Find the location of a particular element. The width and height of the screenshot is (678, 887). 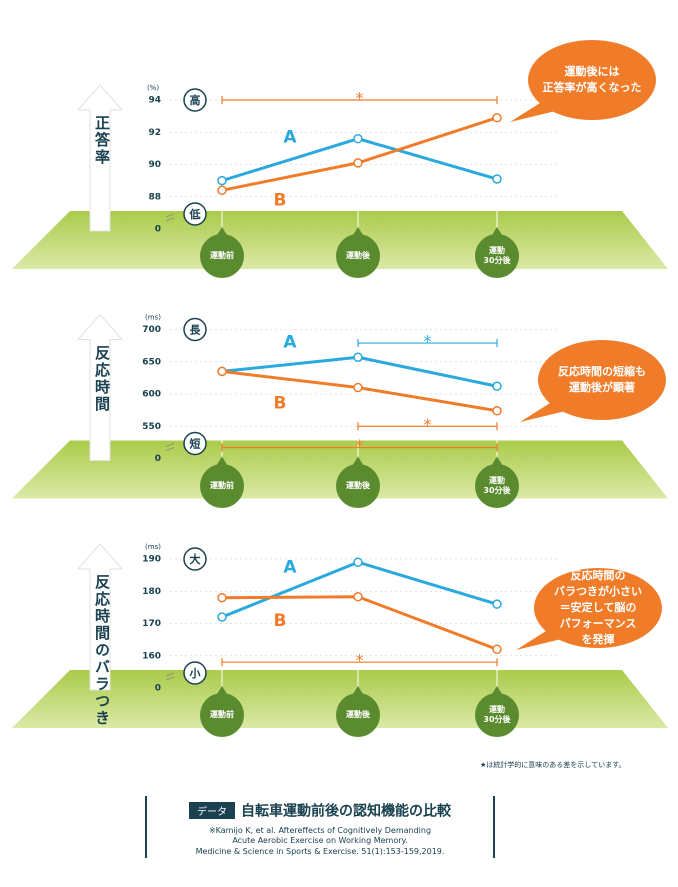

y-tick-label: 94 is located at coordinates (154, 101).